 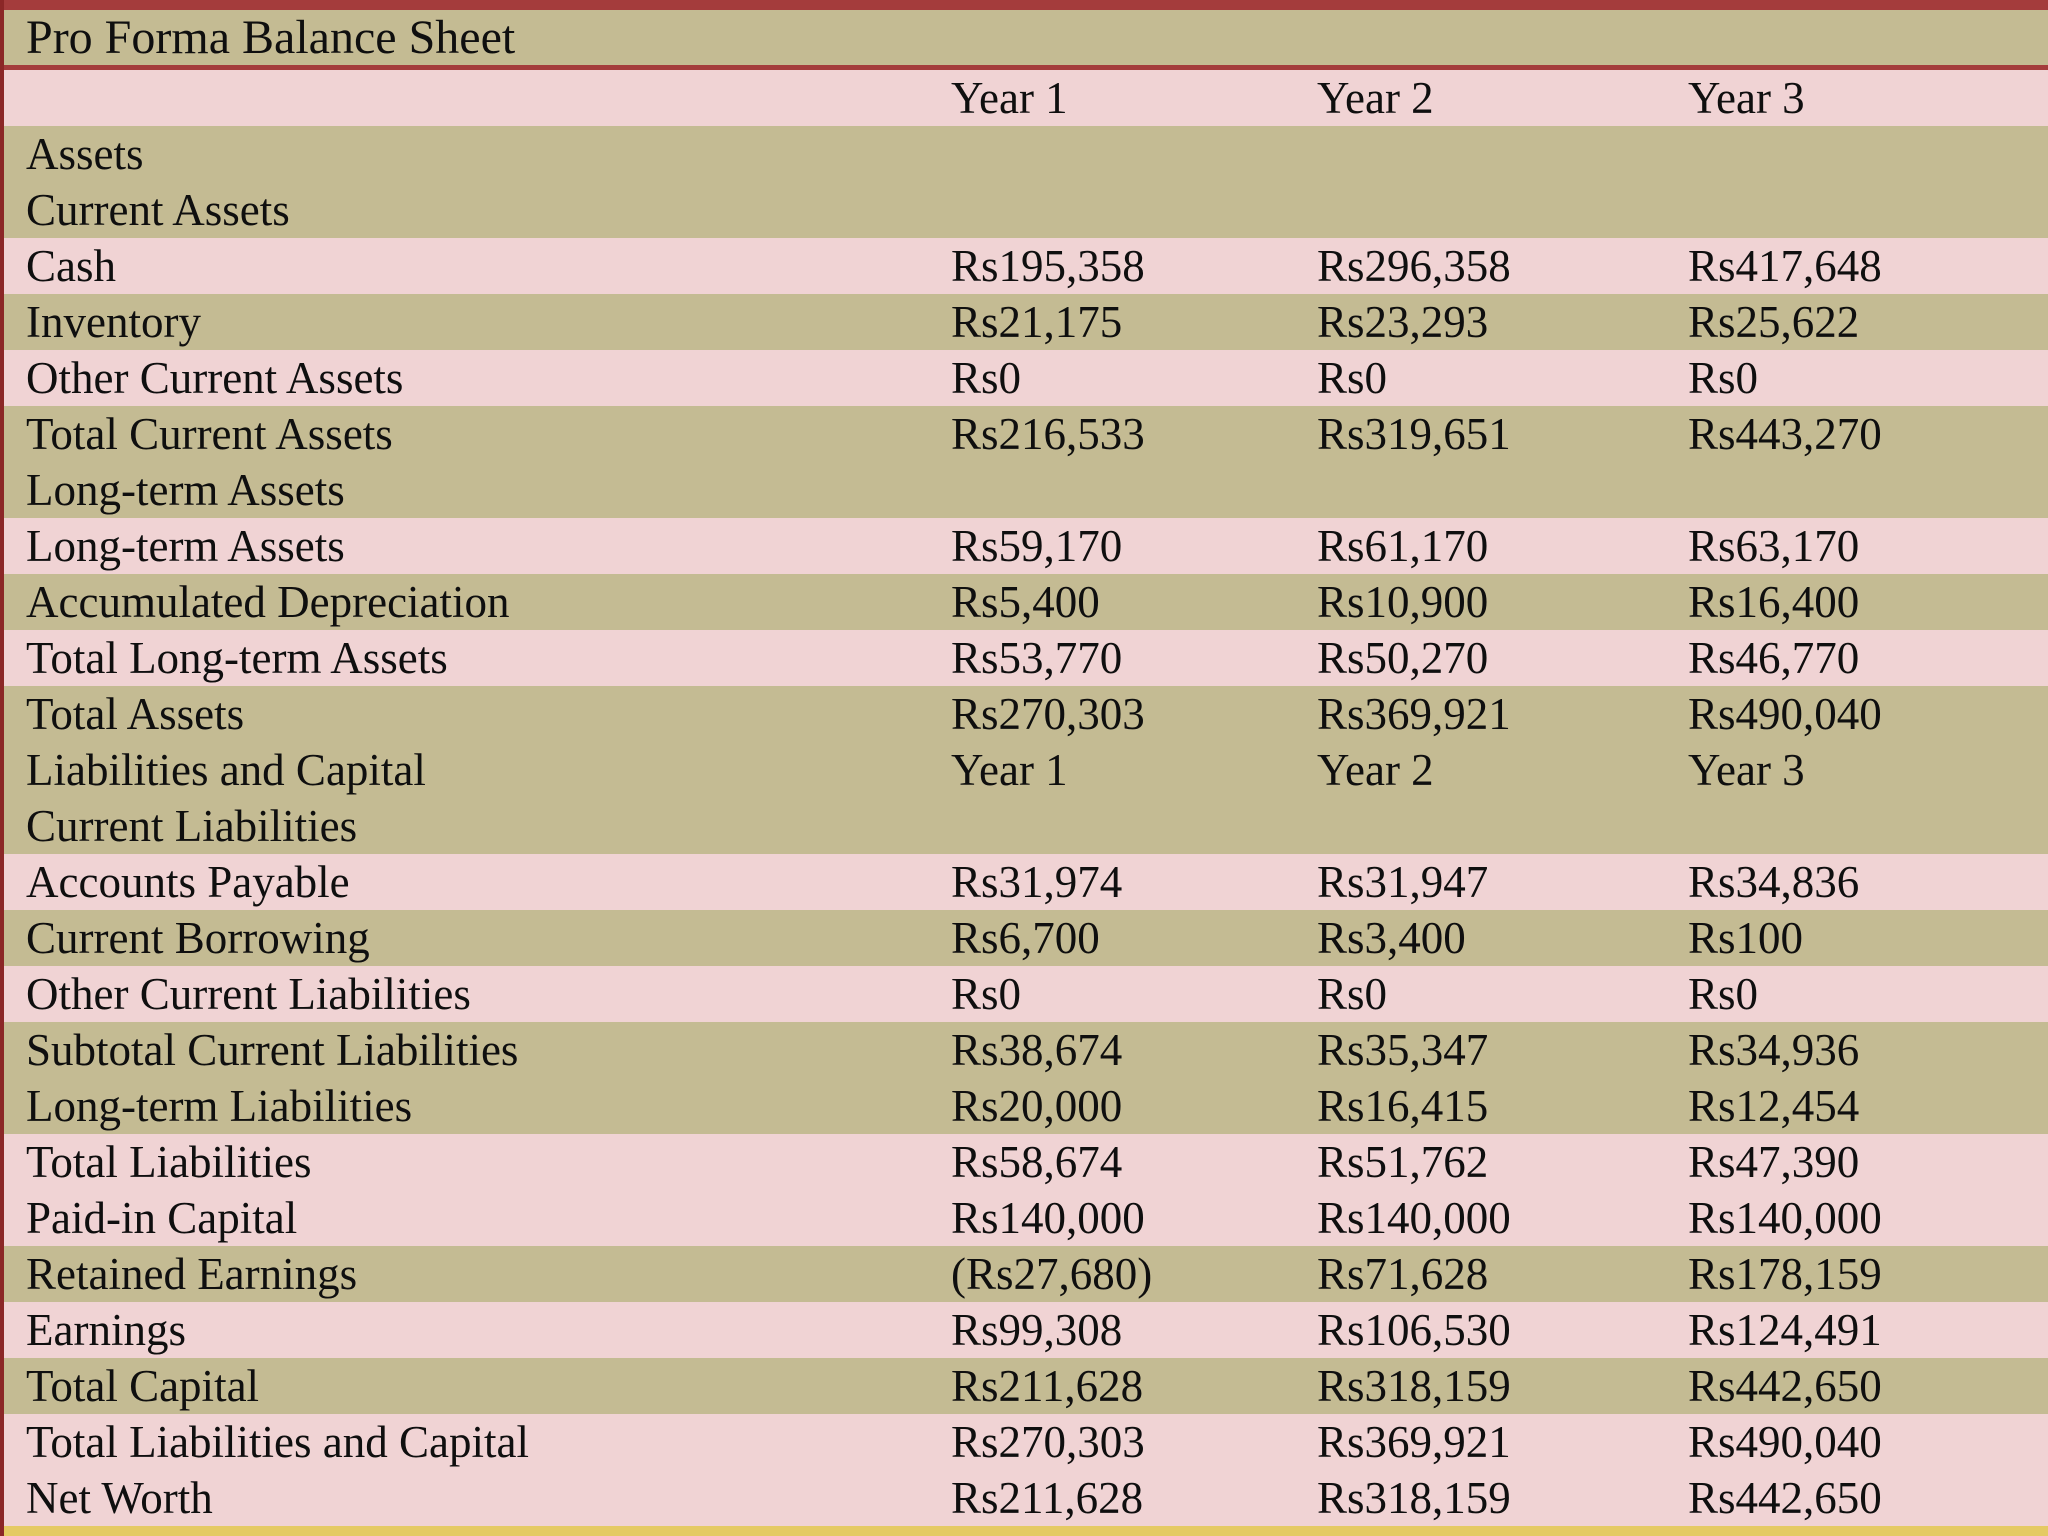 I want to click on table-row-data: Earnings Rs99,308 Rs106,530 Rs124,491, so click(x=1026, y=1330).